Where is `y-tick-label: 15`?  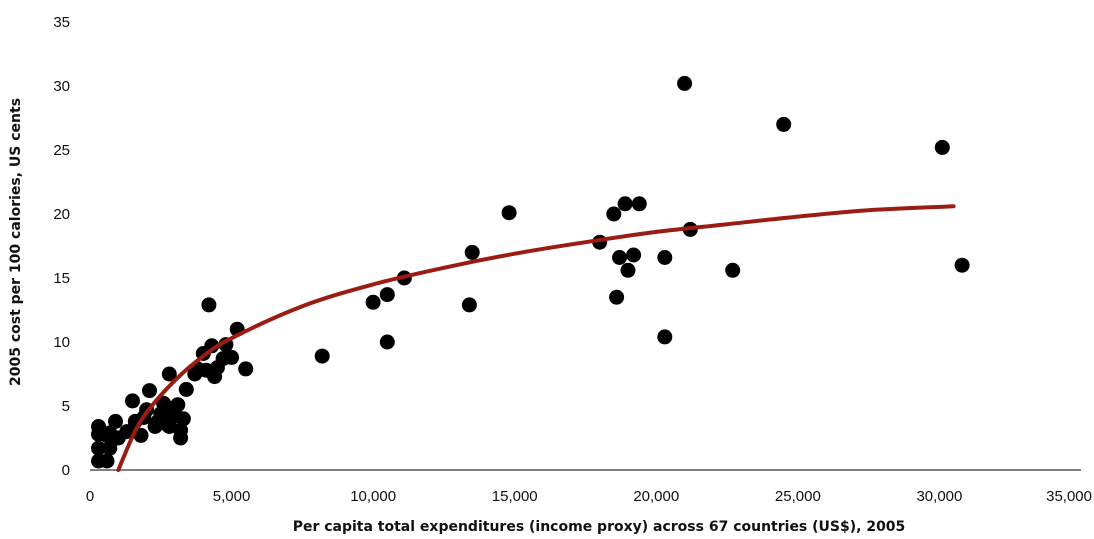
y-tick-label: 15 is located at coordinates (61, 278).